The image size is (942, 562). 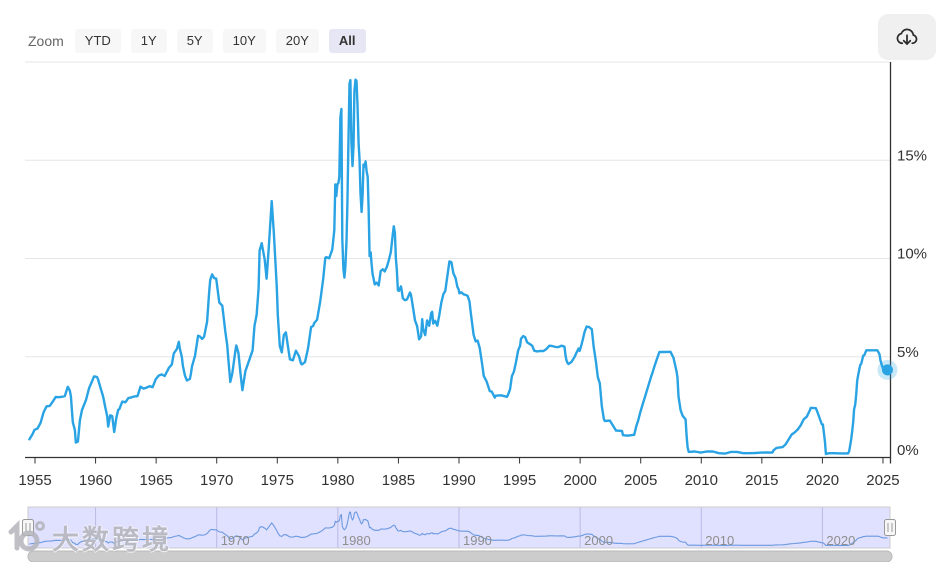 I want to click on cloud-download-icon, so click(x=907, y=36).